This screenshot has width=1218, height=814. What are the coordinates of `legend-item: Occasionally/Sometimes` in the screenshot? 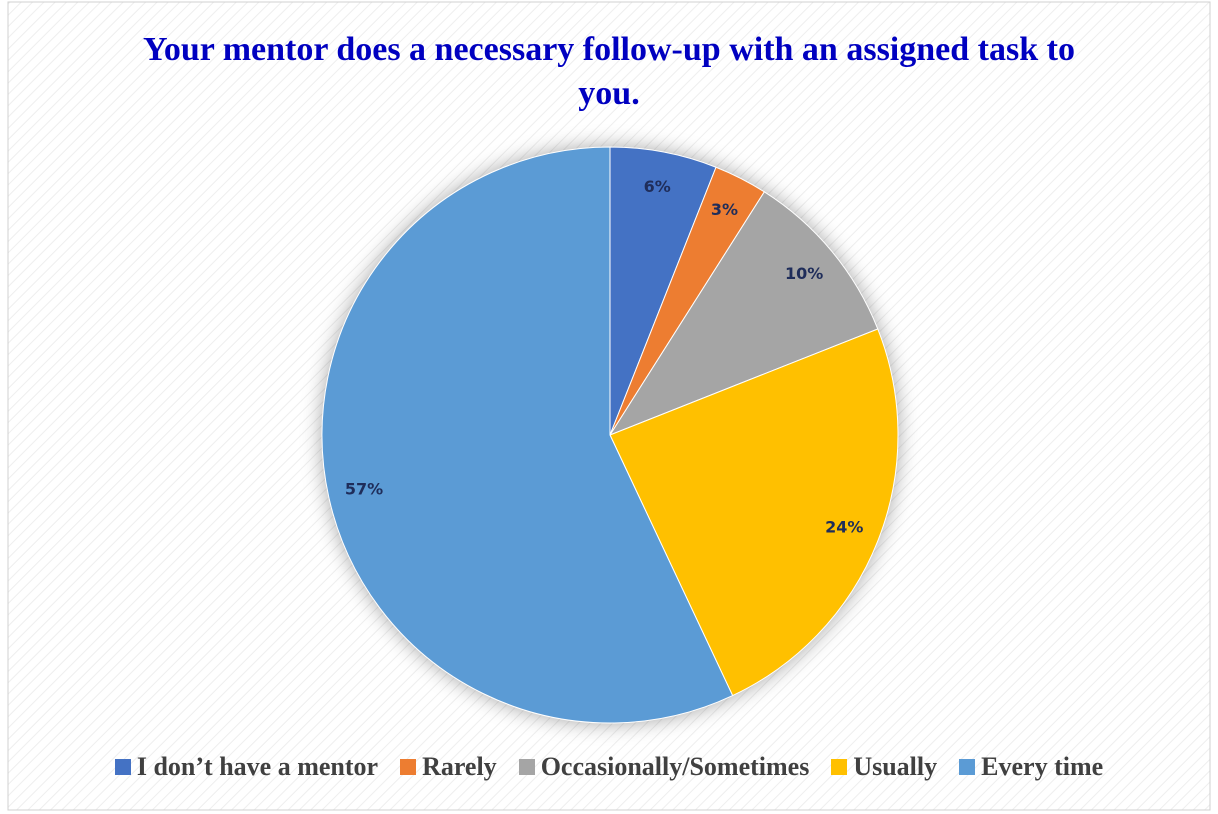 It's located at (664, 767).